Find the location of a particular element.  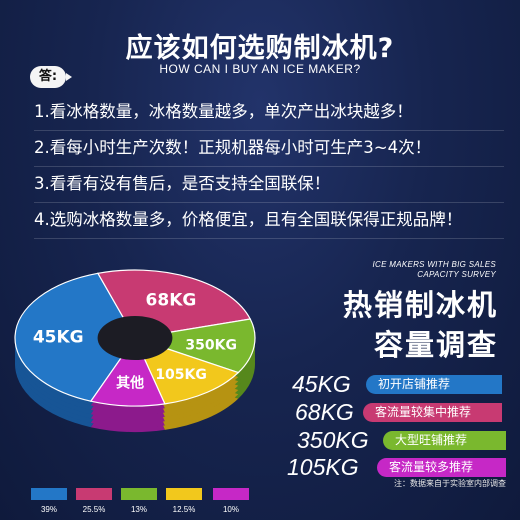

survey-english-line1: ICE MAKERS WITH BIG SALES is located at coordinates (434, 264).